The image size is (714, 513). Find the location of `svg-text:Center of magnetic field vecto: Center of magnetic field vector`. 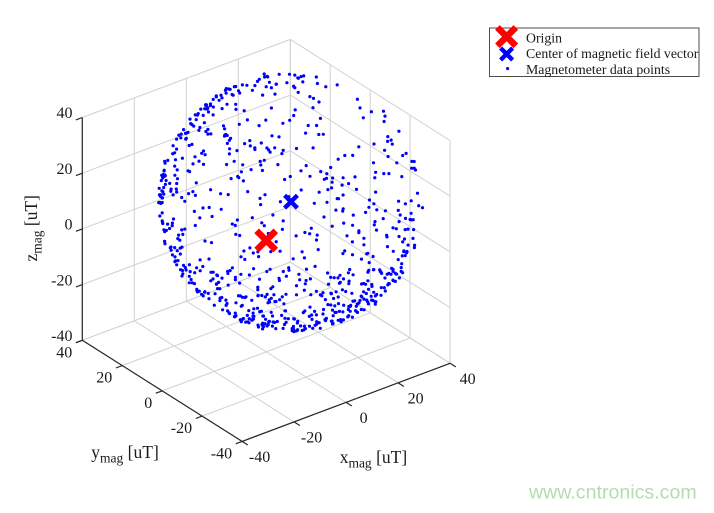

svg-text:Center of magnetic field vecto: Center of magnetic field vector is located at coordinates (612, 53).